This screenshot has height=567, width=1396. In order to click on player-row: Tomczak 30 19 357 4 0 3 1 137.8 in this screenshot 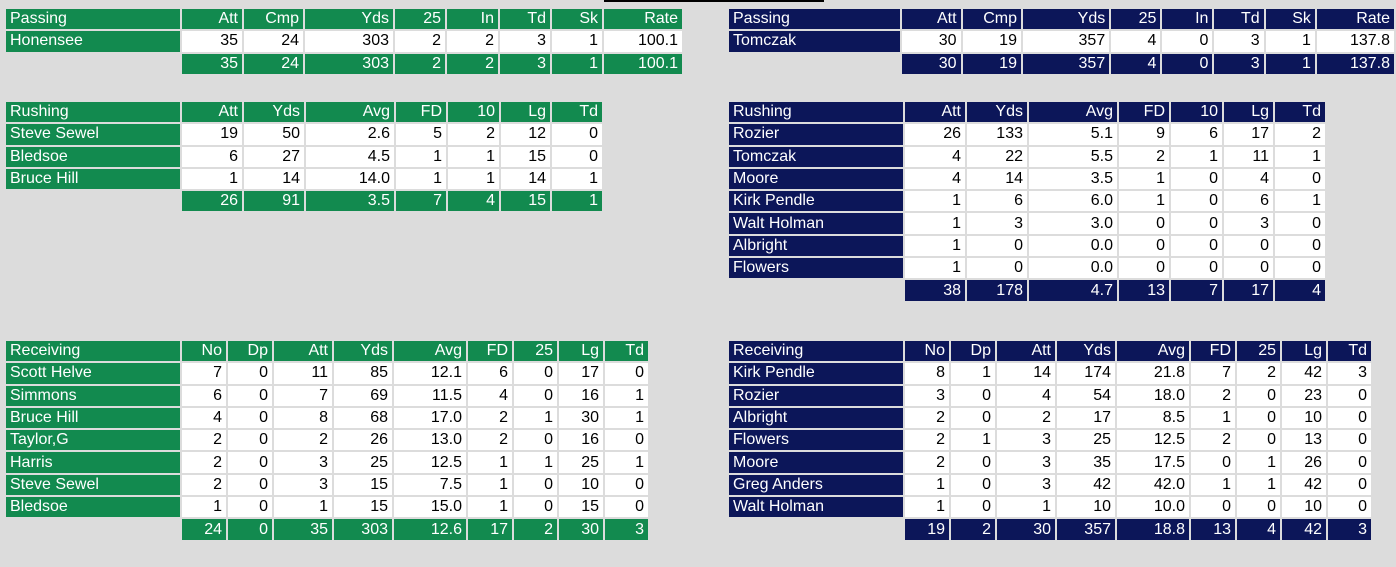, I will do `click(1061, 41)`.